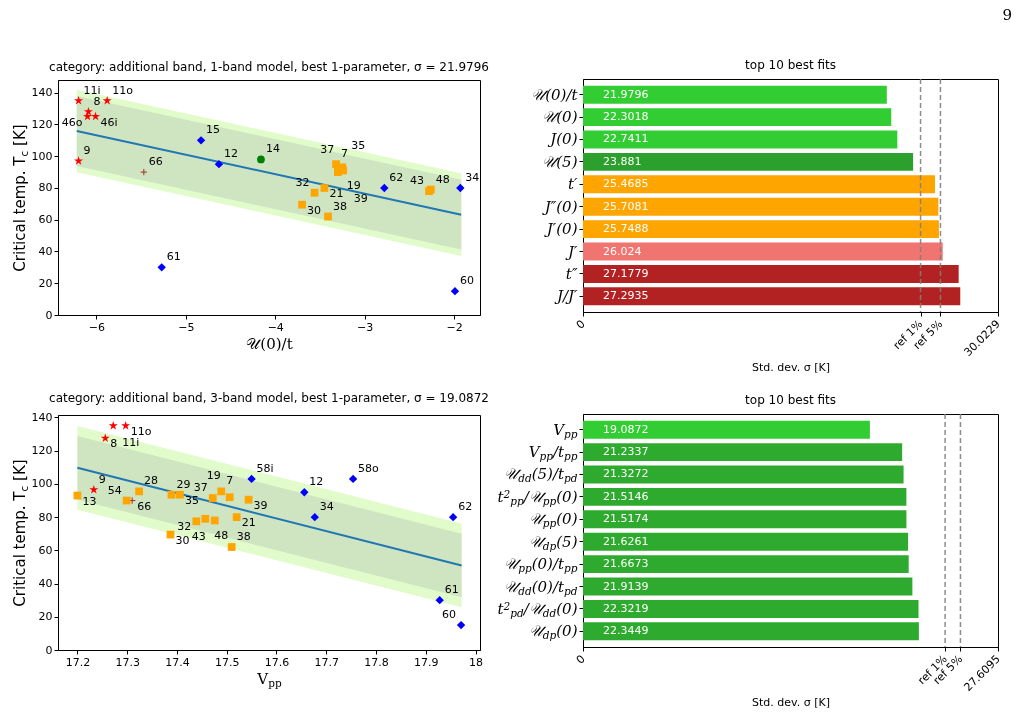 This screenshot has width=1020, height=723. What do you see at coordinates (365, 327) in the screenshot?
I see `x-tick-label: −3` at bounding box center [365, 327].